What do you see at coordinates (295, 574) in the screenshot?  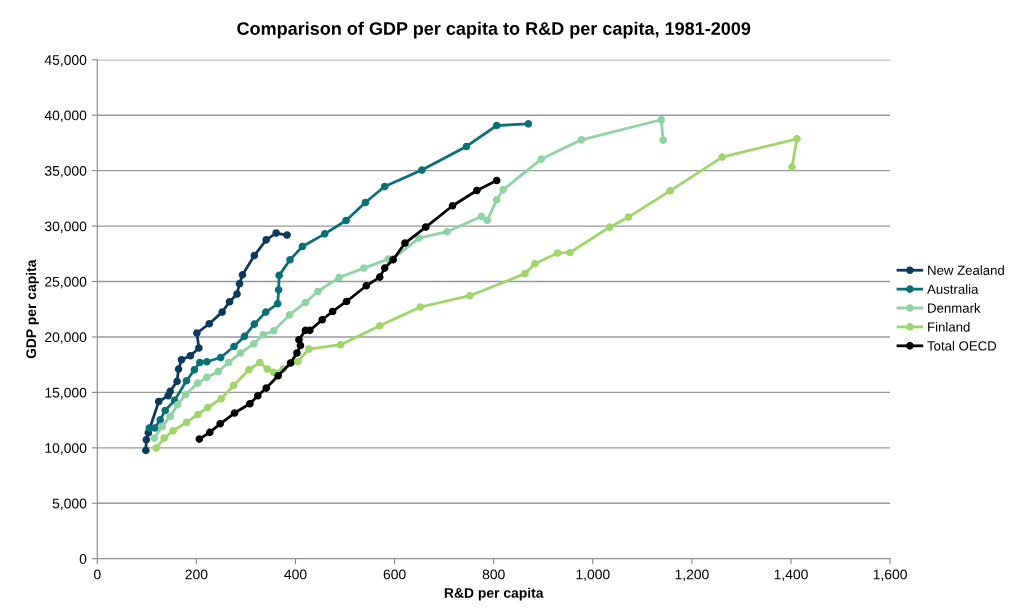 I see `x-tick-label: 400` at bounding box center [295, 574].